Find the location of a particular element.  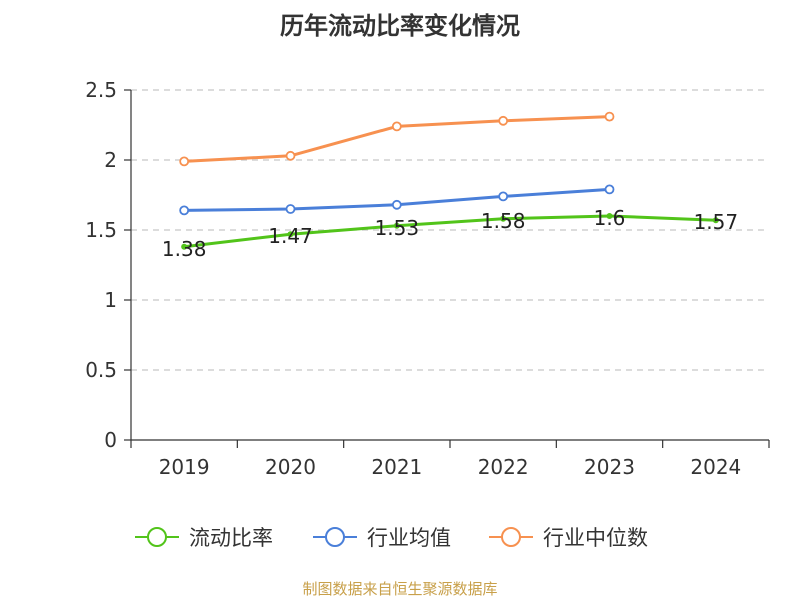

y-tick-label: 0 is located at coordinates (110, 440).